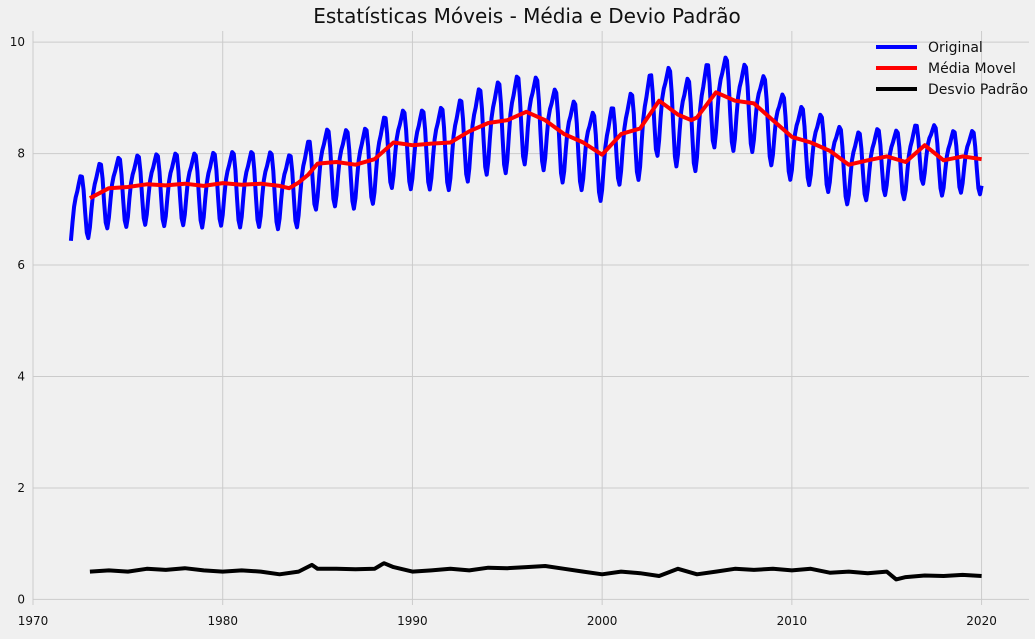 Image resolution: width=1035 pixels, height=639 pixels. What do you see at coordinates (21, 154) in the screenshot?
I see `y-tick-label: 8` at bounding box center [21, 154].